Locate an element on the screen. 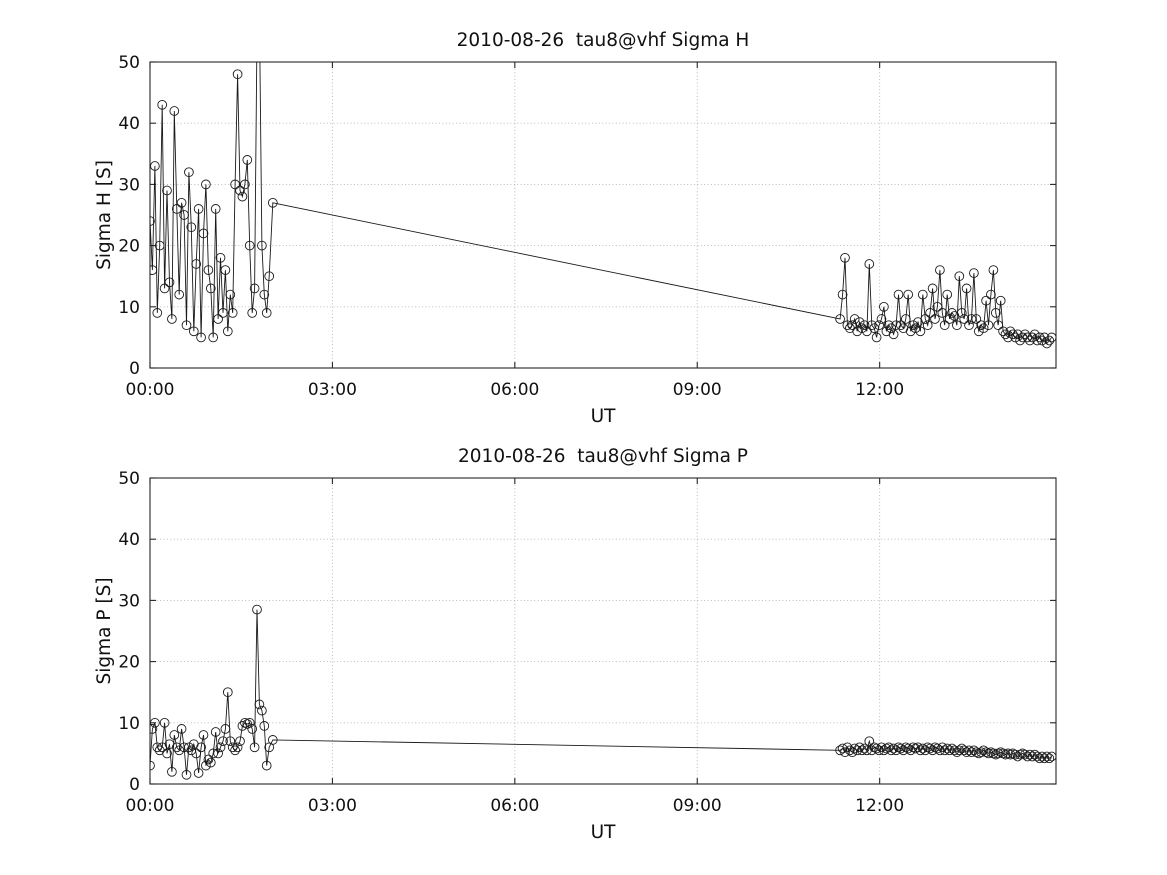  y-tick-label: 30 is located at coordinates (129, 601).